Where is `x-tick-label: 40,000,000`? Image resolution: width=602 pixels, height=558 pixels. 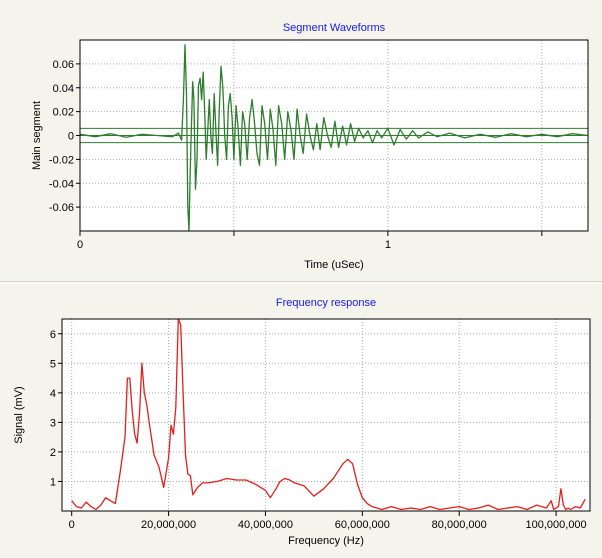
x-tick-label: 40,000,000 is located at coordinates (265, 525).